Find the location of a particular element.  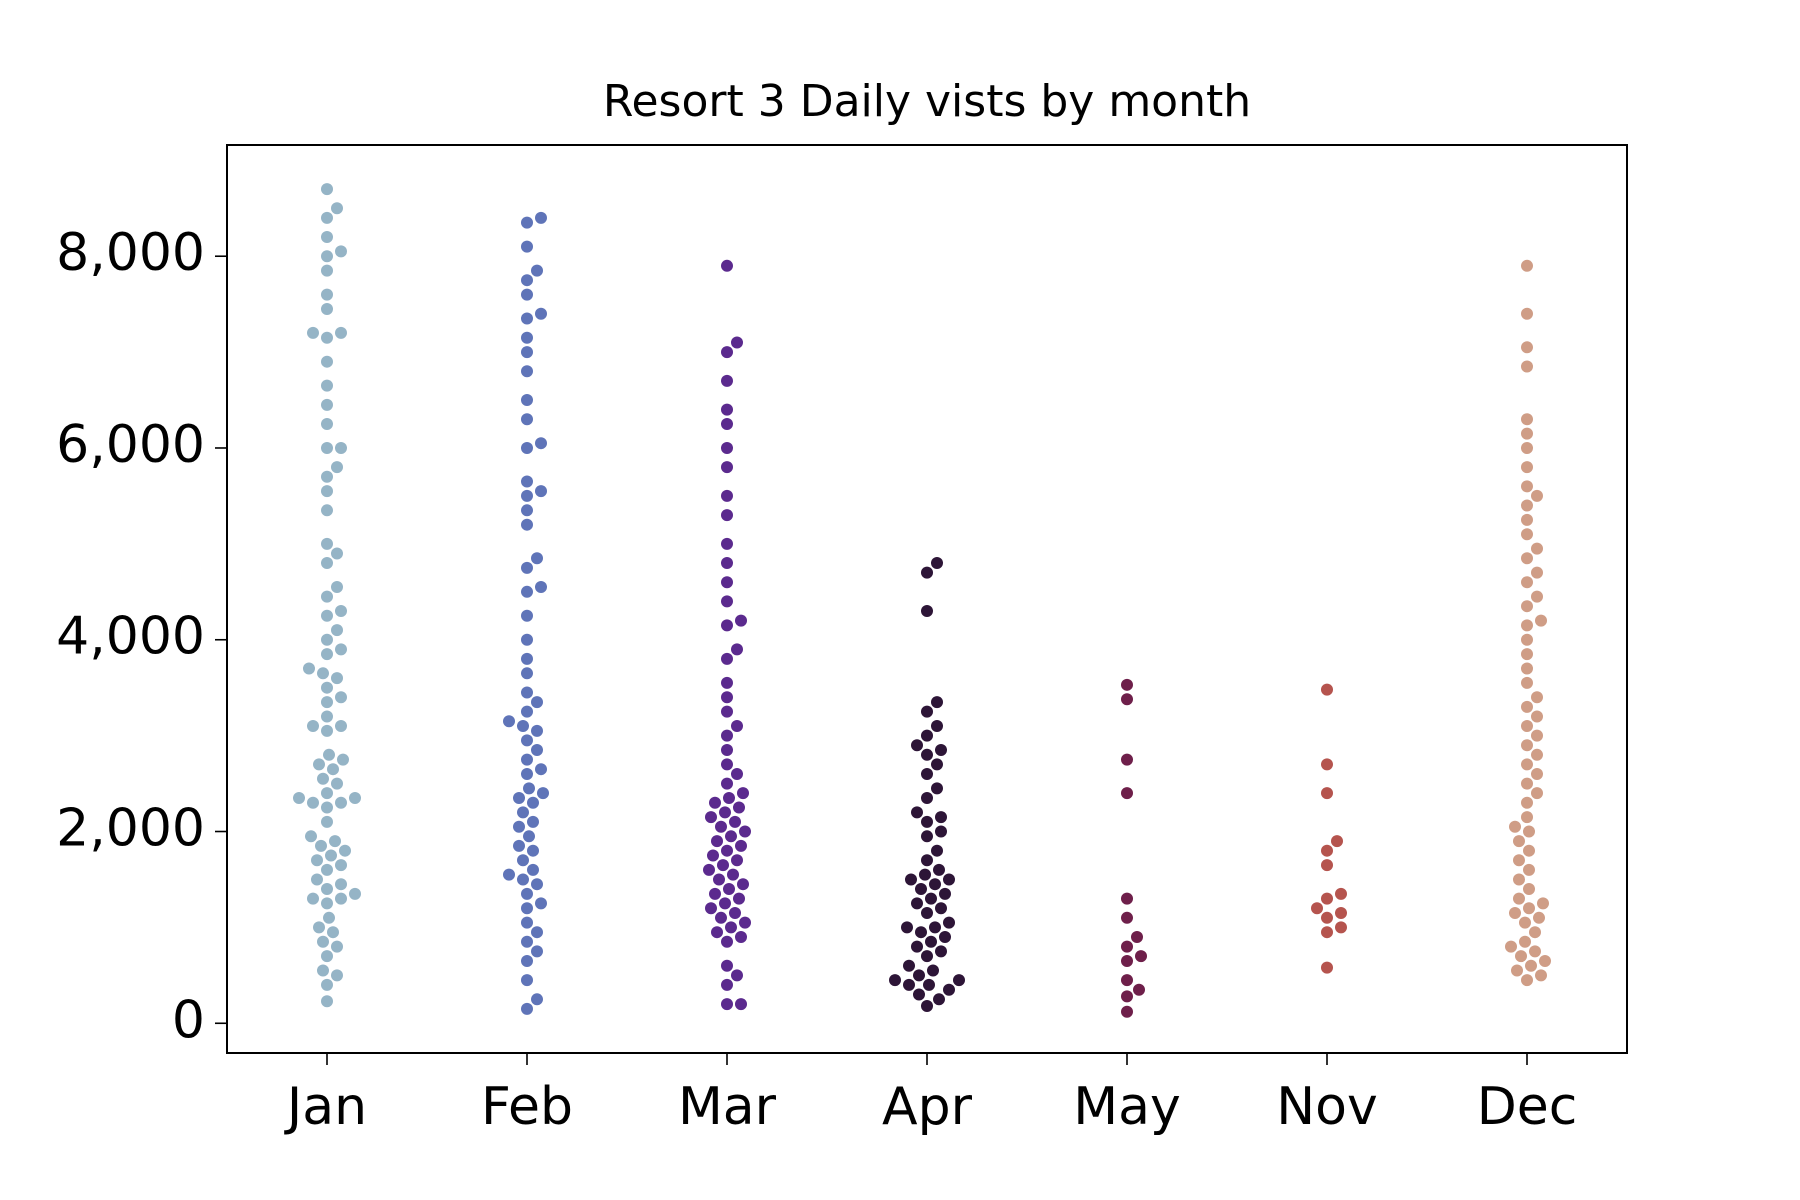

x-tick-label: Mar is located at coordinates (727, 1107).